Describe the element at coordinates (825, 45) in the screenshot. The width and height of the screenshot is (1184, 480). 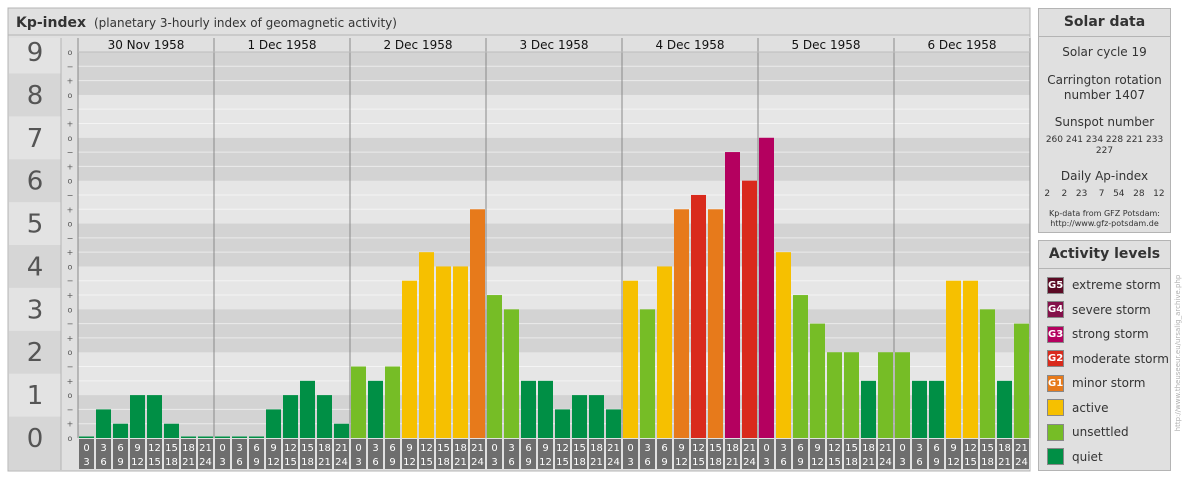
I see `day-label: 5 Dec 1958` at that location.